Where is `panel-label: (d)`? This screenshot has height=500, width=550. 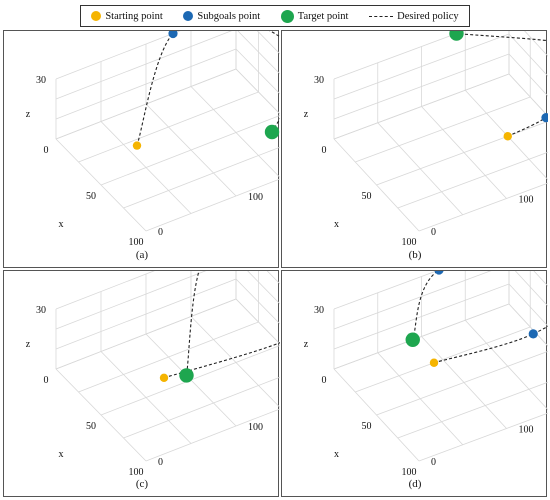 panel-label: (d) is located at coordinates (415, 484).